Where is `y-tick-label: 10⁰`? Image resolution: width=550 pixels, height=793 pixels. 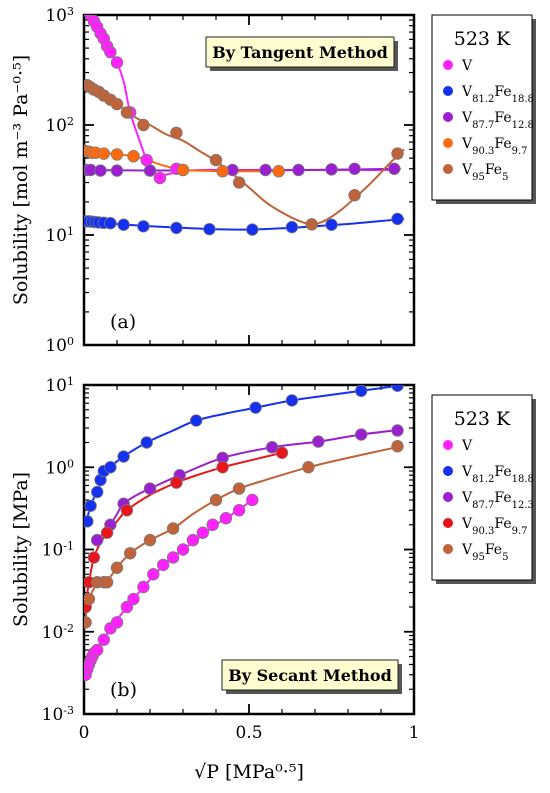
y-tick-label: 10⁰ is located at coordinates (59, 346).